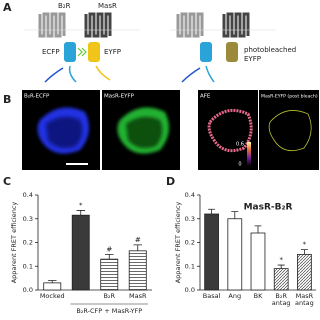  What do you see at coordinates (37, 97) in the screenshot?
I see `image-label: B₂R-ECFP` at bounding box center [37, 97].